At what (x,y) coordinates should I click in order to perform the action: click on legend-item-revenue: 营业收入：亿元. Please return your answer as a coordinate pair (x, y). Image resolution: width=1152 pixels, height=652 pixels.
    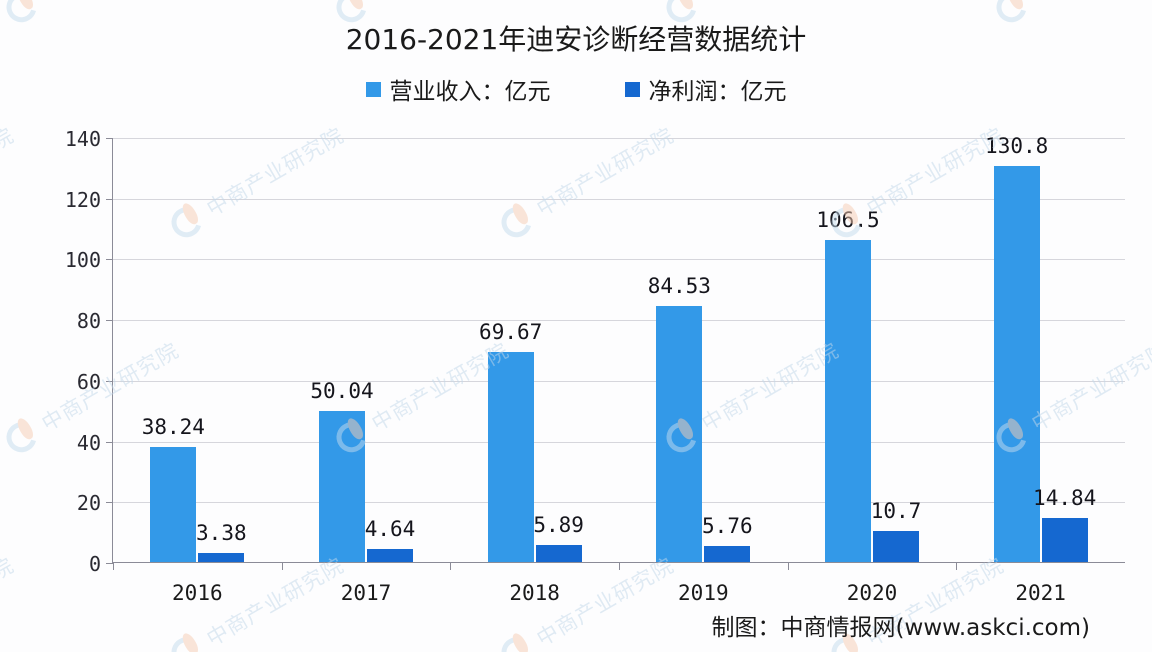
    Looking at the image, I should click on (458, 89).